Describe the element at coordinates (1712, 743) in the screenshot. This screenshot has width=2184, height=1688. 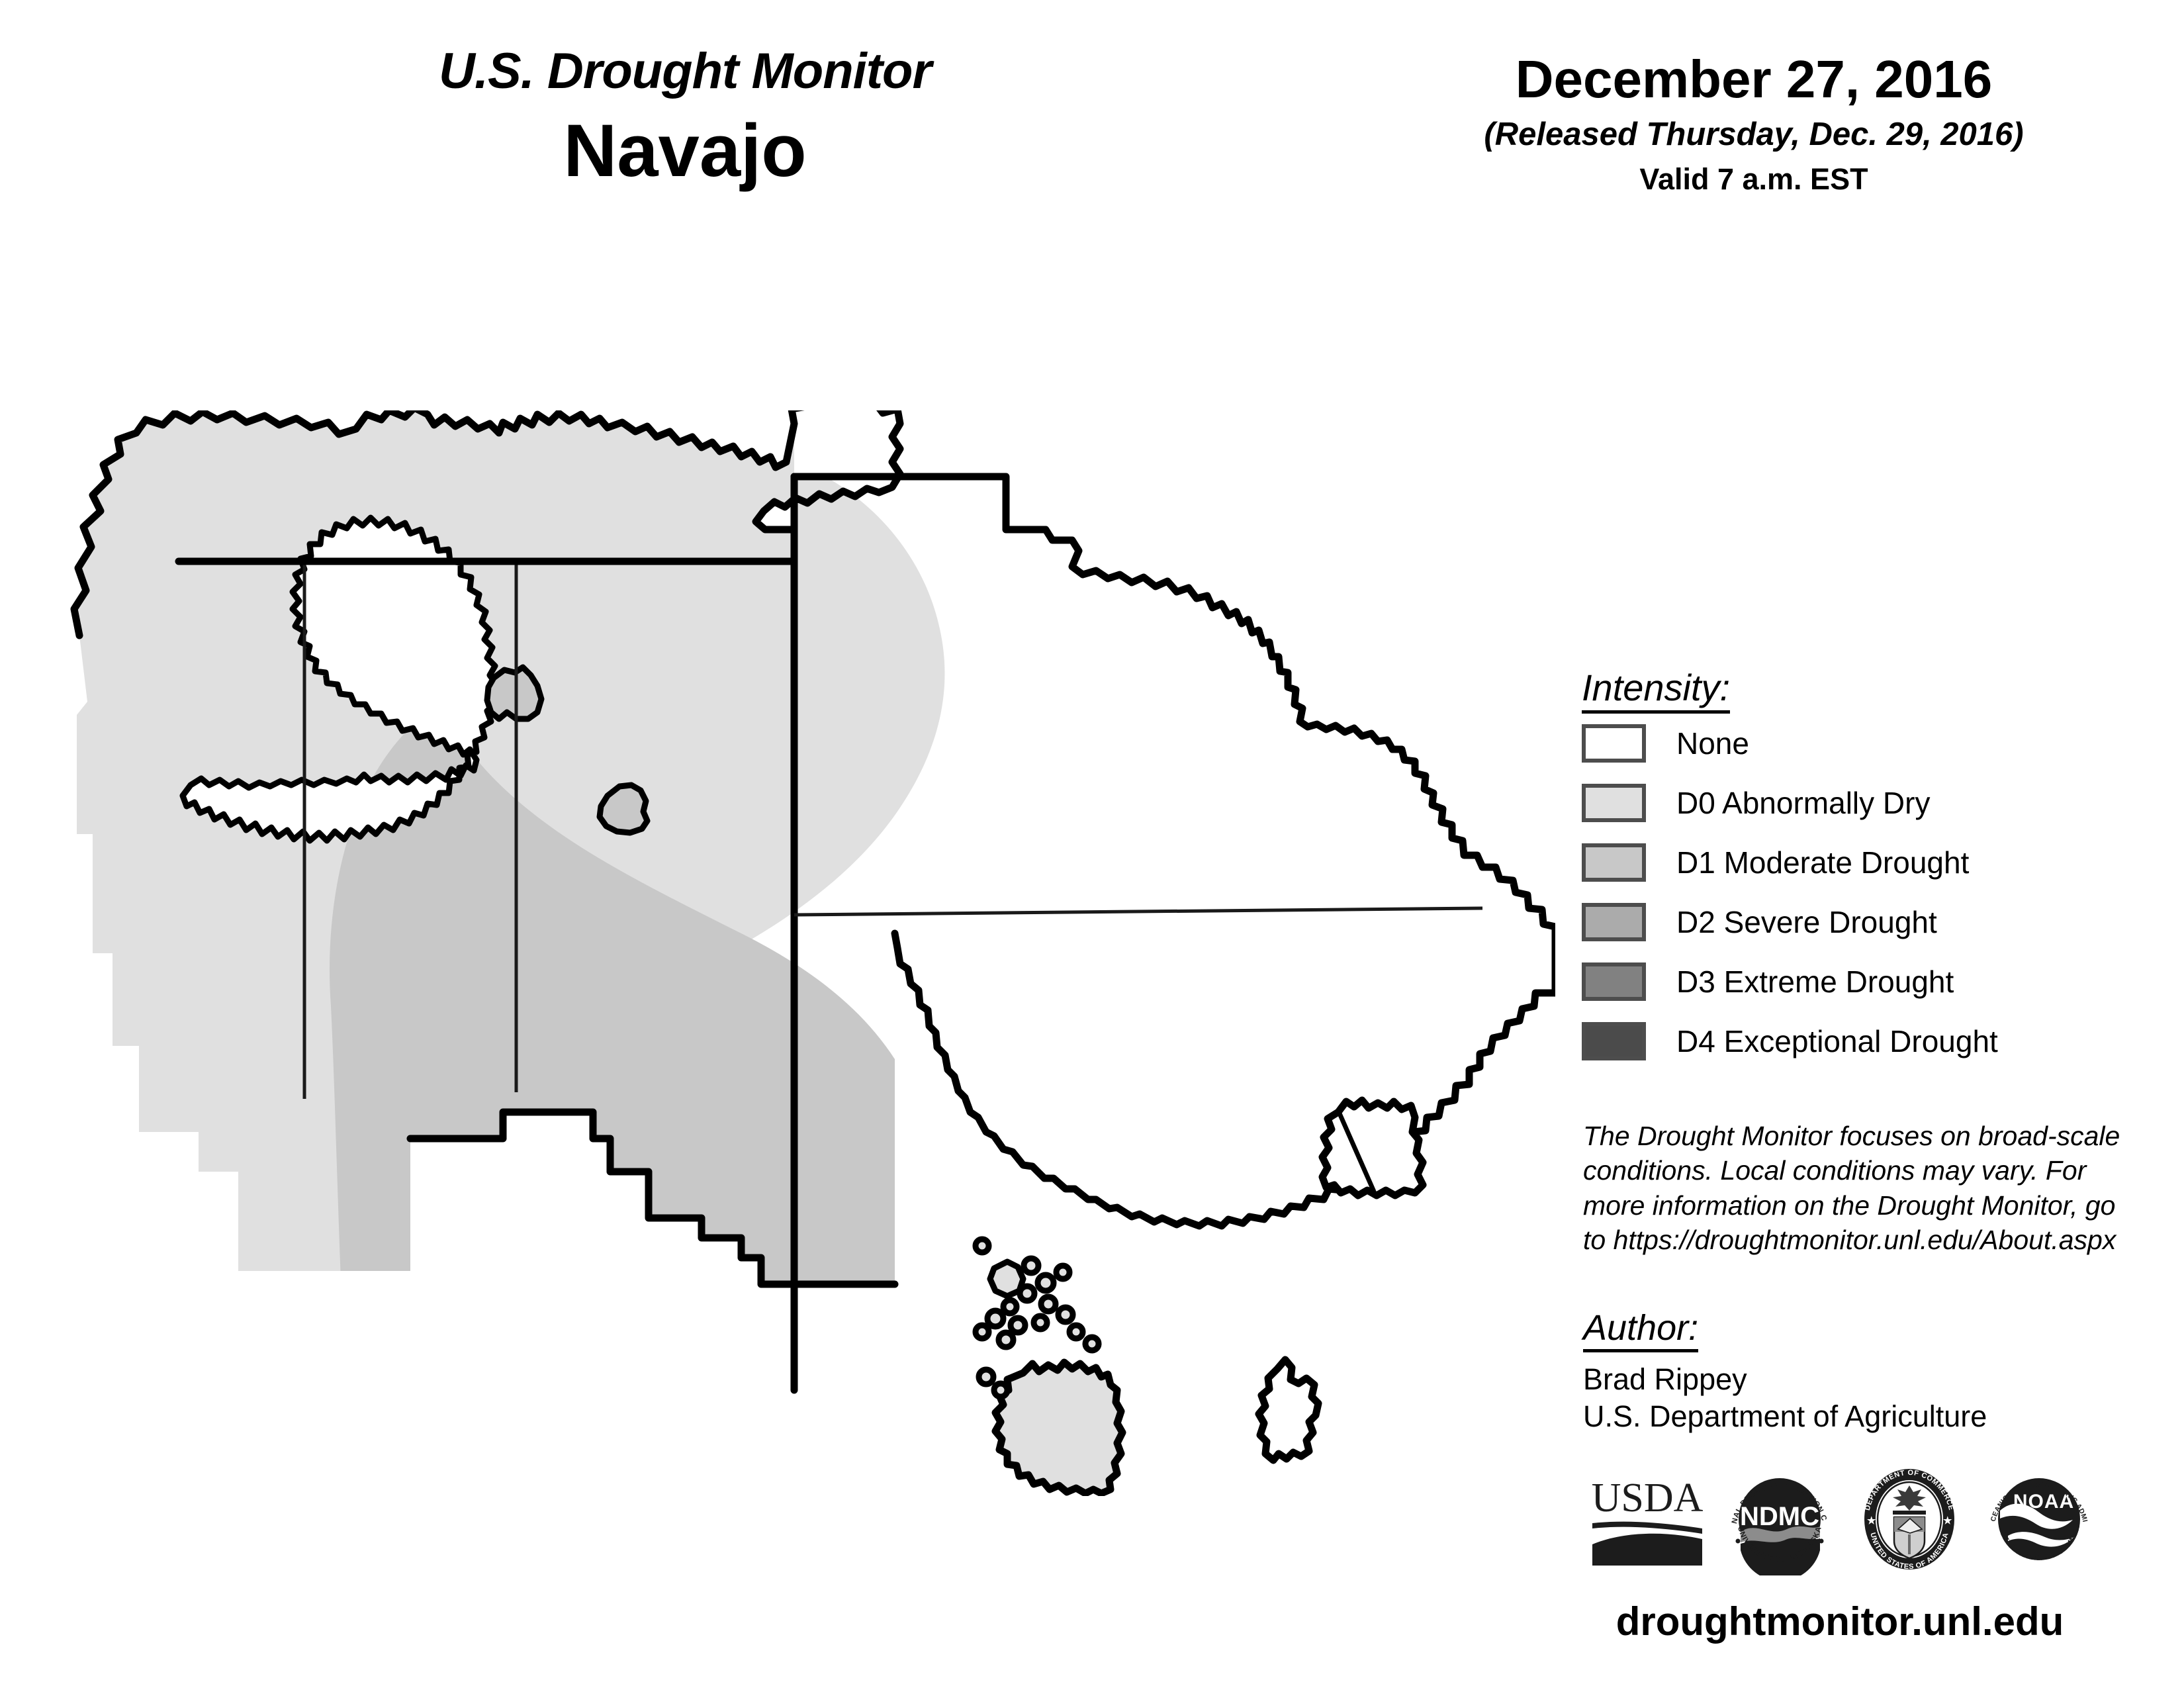
I see `legend-label-none: None` at that location.